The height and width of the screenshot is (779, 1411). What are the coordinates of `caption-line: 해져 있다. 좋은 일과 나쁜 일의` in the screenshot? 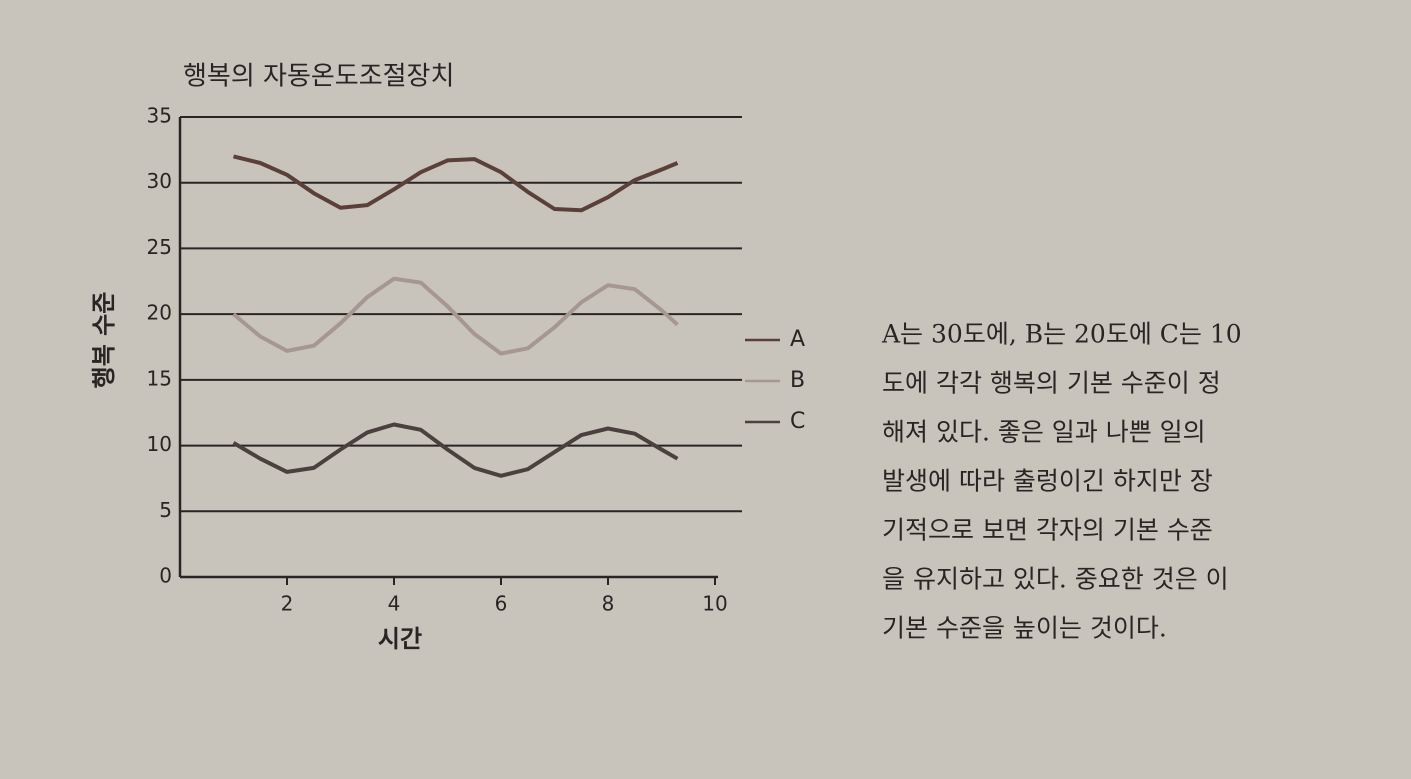 It's located at (1044, 432).